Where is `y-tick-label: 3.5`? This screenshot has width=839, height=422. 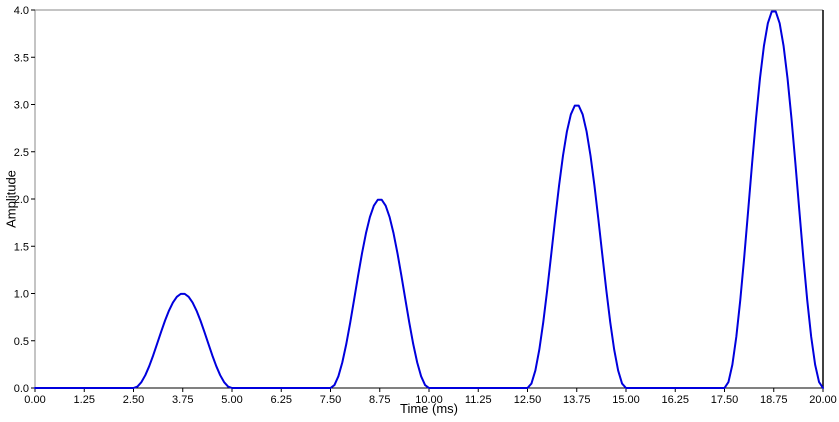
y-tick-label: 3.5 is located at coordinates (21, 58).